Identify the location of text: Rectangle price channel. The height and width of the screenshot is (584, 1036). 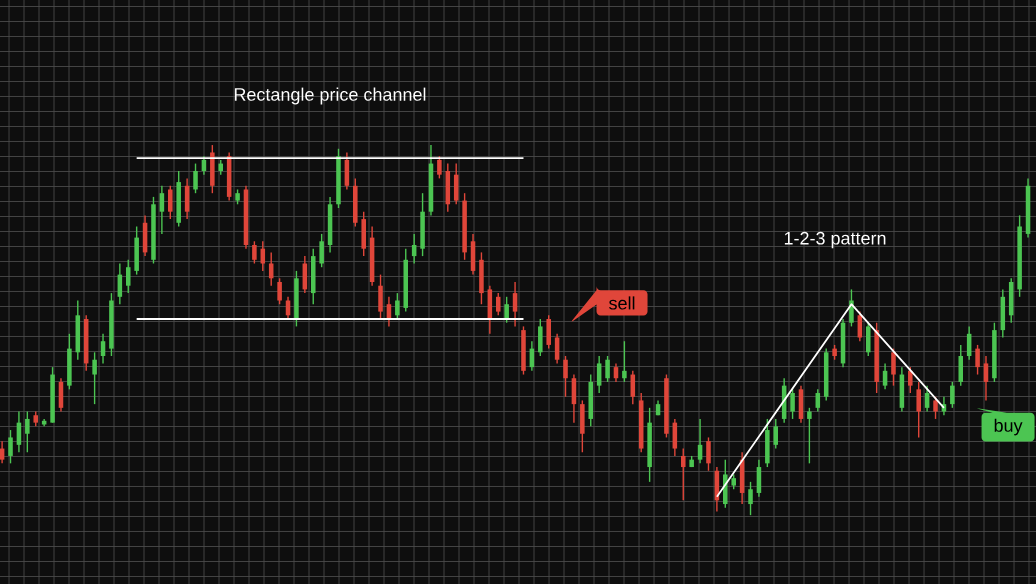
(330, 96).